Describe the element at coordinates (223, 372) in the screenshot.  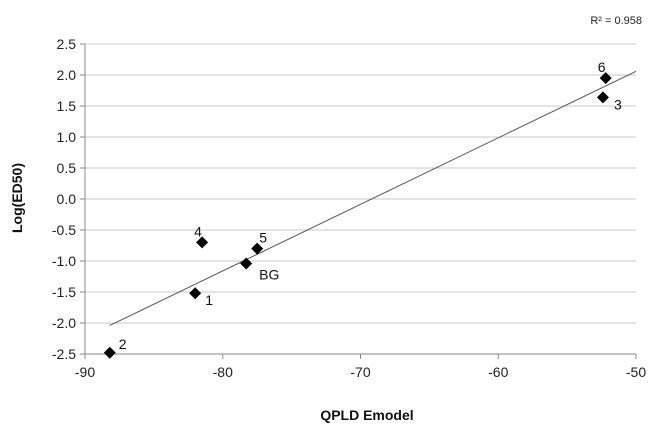
I see `x-tick-label: -80` at that location.